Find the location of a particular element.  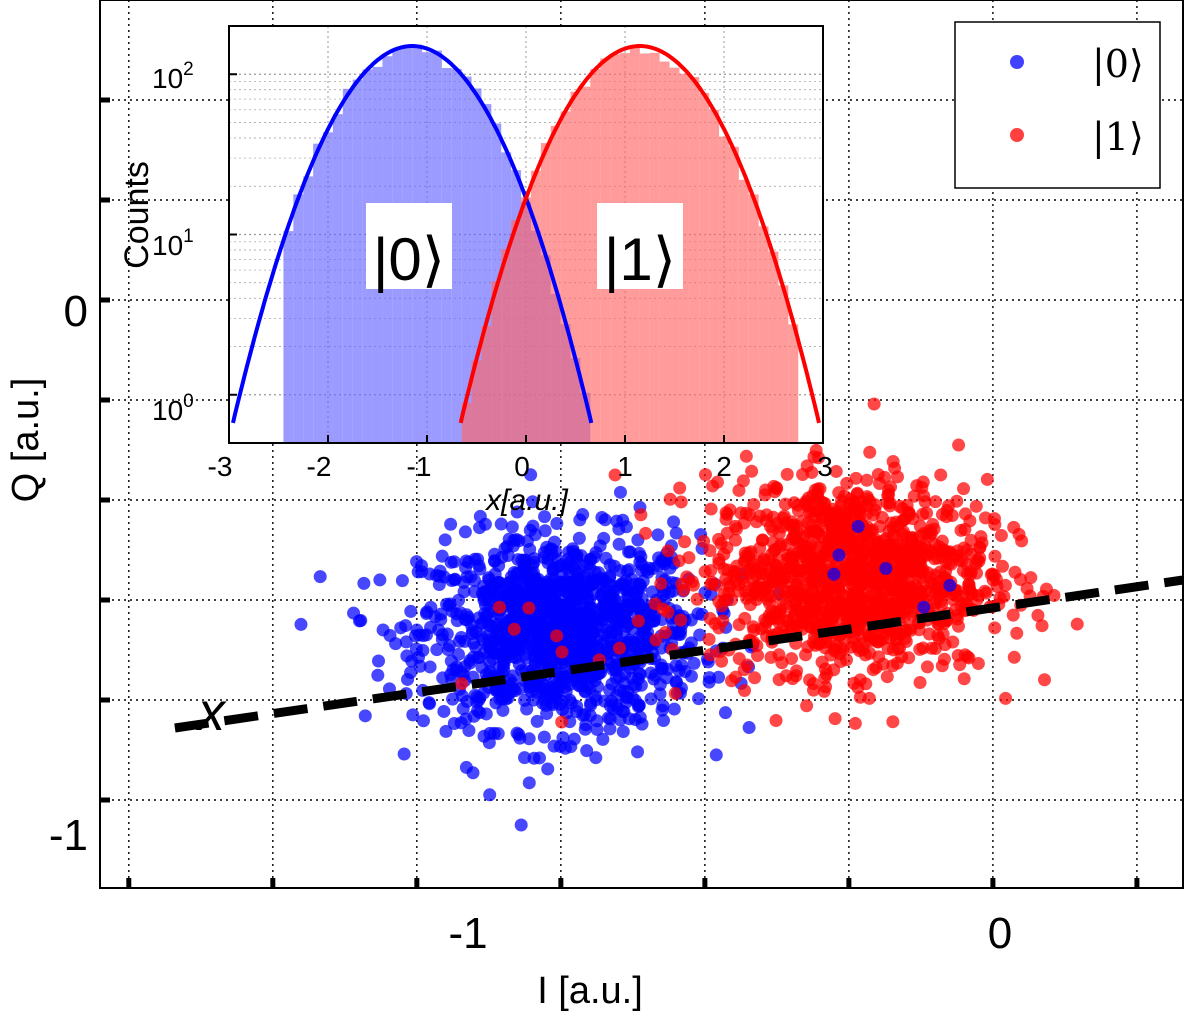

inset-ytick-label: 10⁰ is located at coordinates (173, 408).